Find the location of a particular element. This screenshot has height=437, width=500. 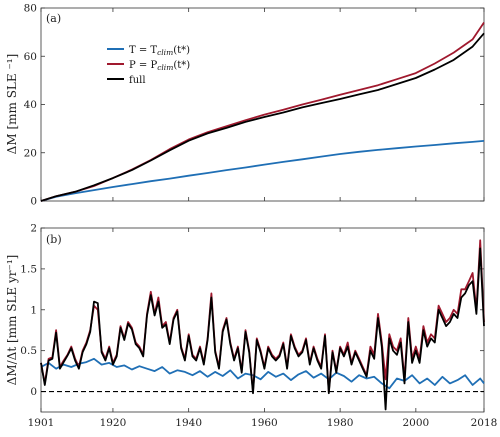

panel-a-tag: (a) is located at coordinates (53, 18).